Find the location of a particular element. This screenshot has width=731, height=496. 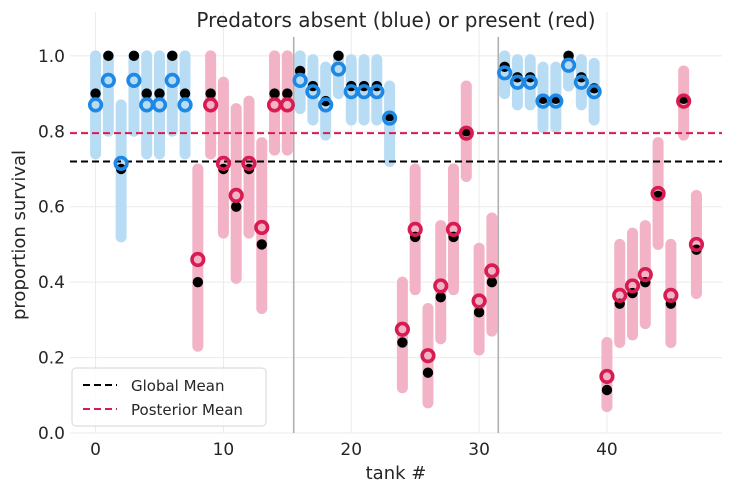

x-tick-label-3: 30 is located at coordinates (479, 450).